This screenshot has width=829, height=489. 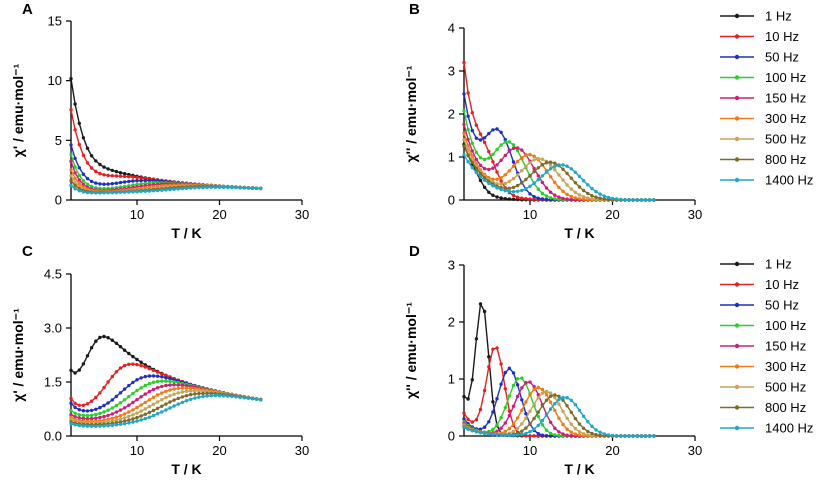 I want to click on y-axis-label: χ' / emu·mol⁻¹, so click(x=18, y=355).